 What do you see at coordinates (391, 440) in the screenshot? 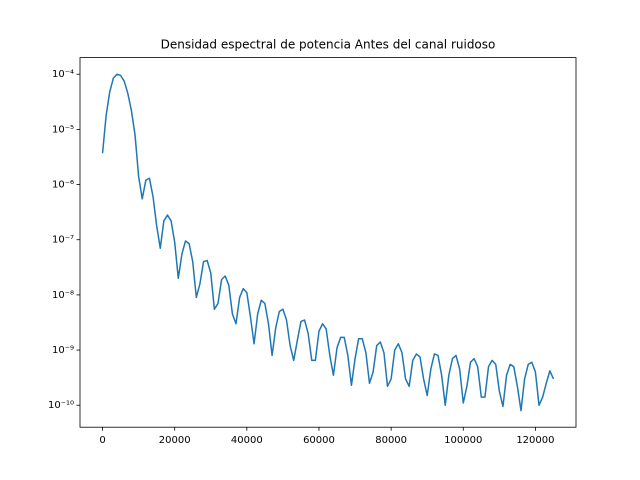
I see `x-tick-label: 80000` at bounding box center [391, 440].